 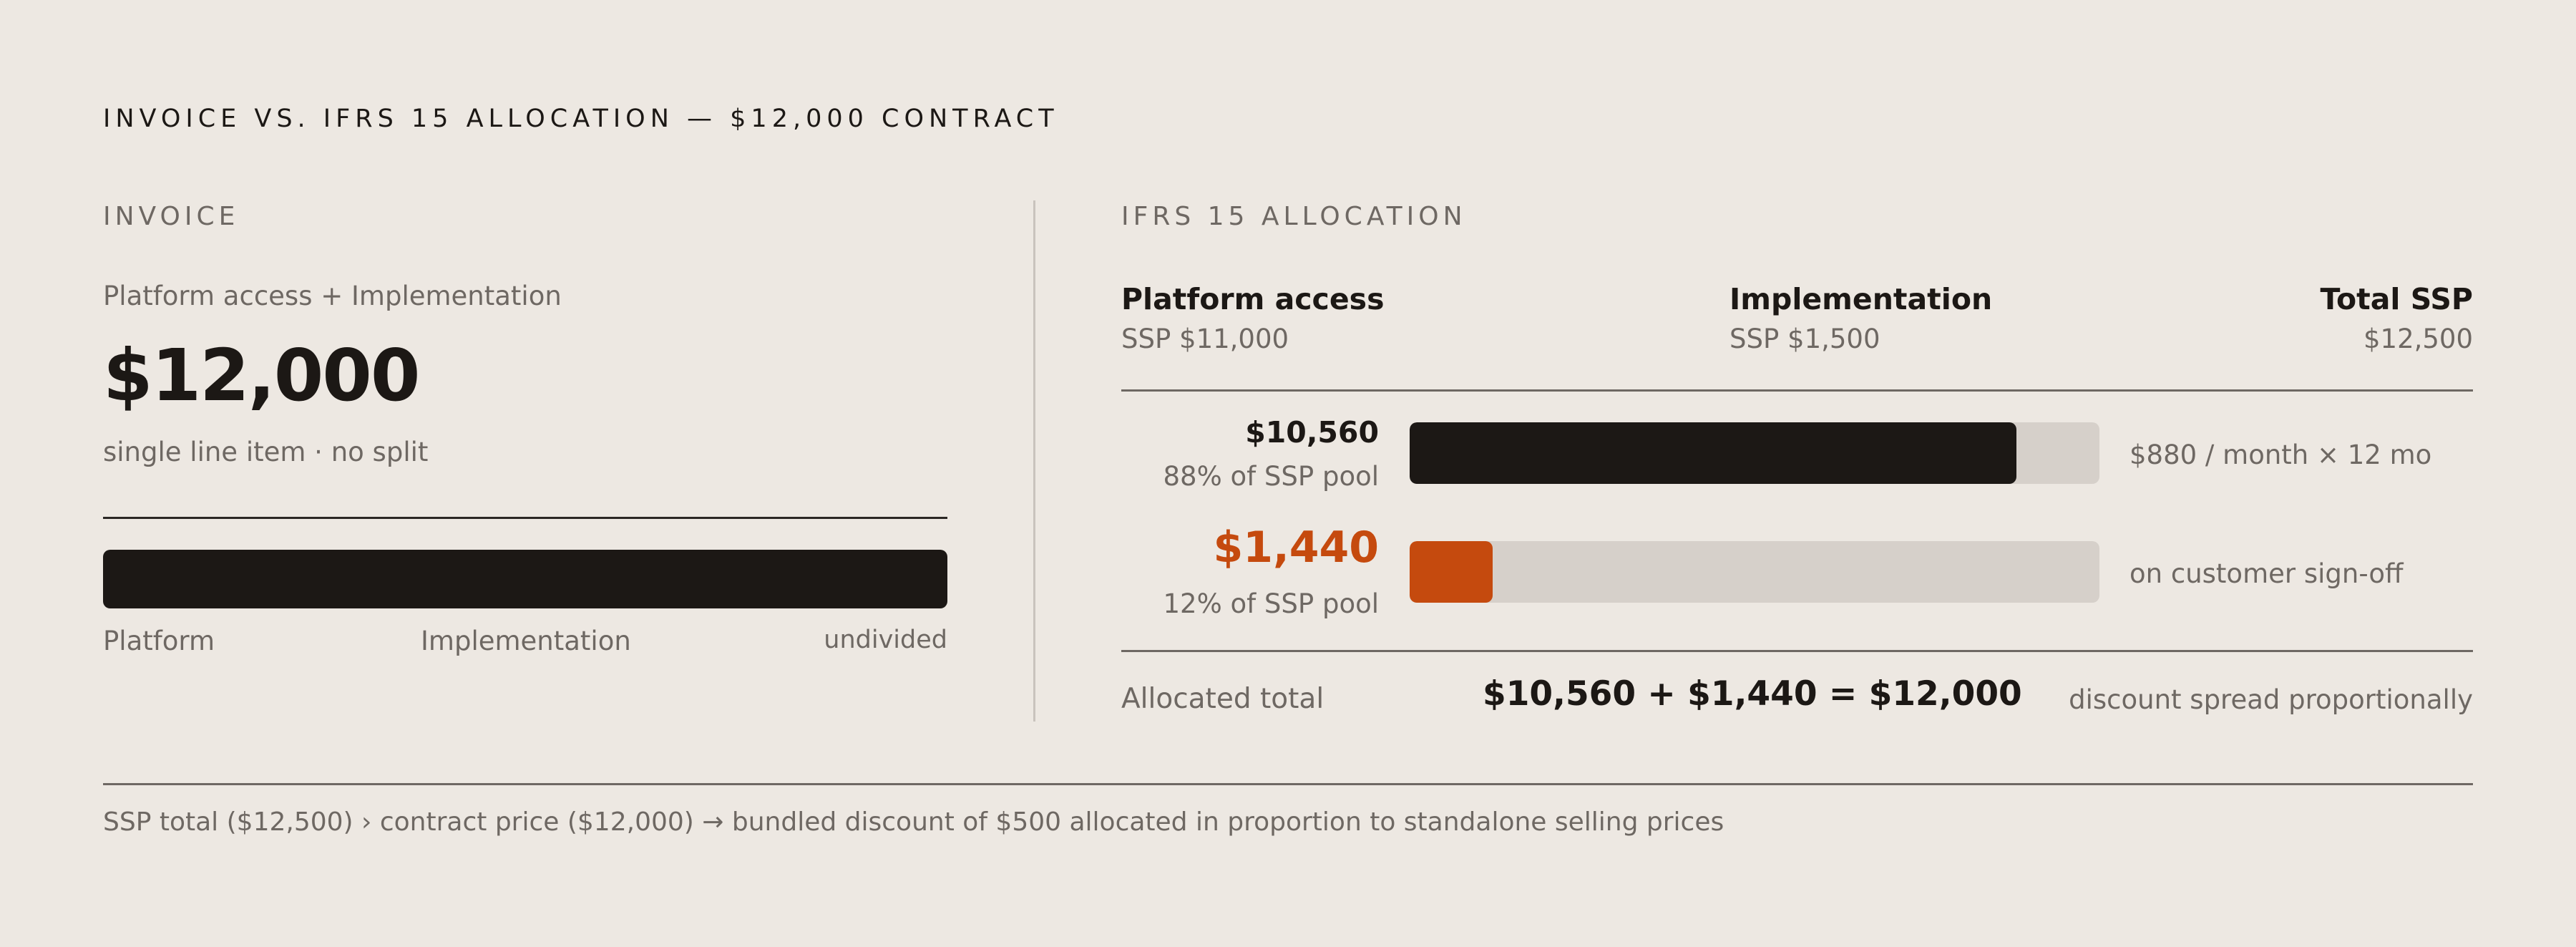 I want to click on column-ssp-total: $12,500, so click(x=2418, y=339).